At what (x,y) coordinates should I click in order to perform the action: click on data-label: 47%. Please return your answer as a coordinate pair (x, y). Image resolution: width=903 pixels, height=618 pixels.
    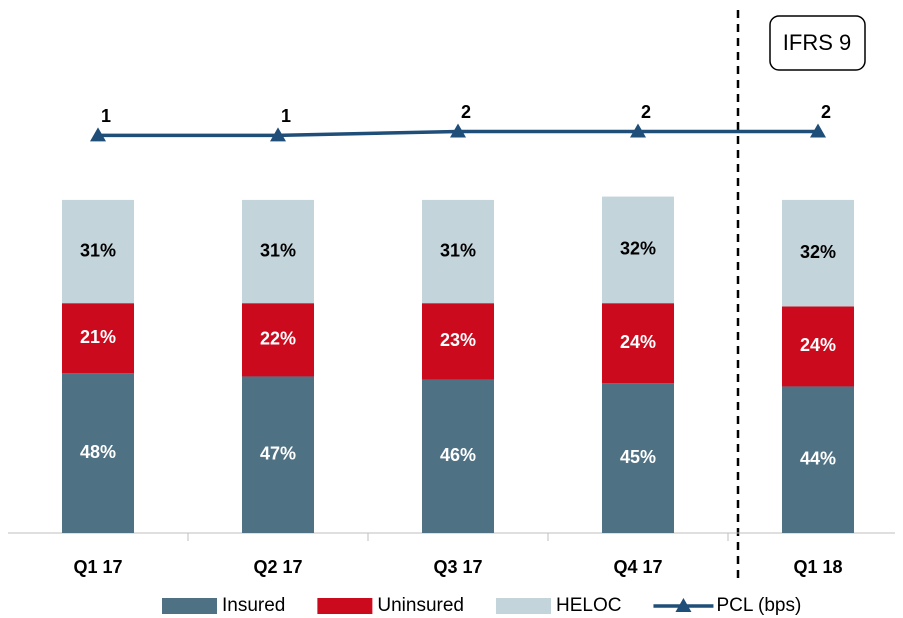
    Looking at the image, I should click on (278, 453).